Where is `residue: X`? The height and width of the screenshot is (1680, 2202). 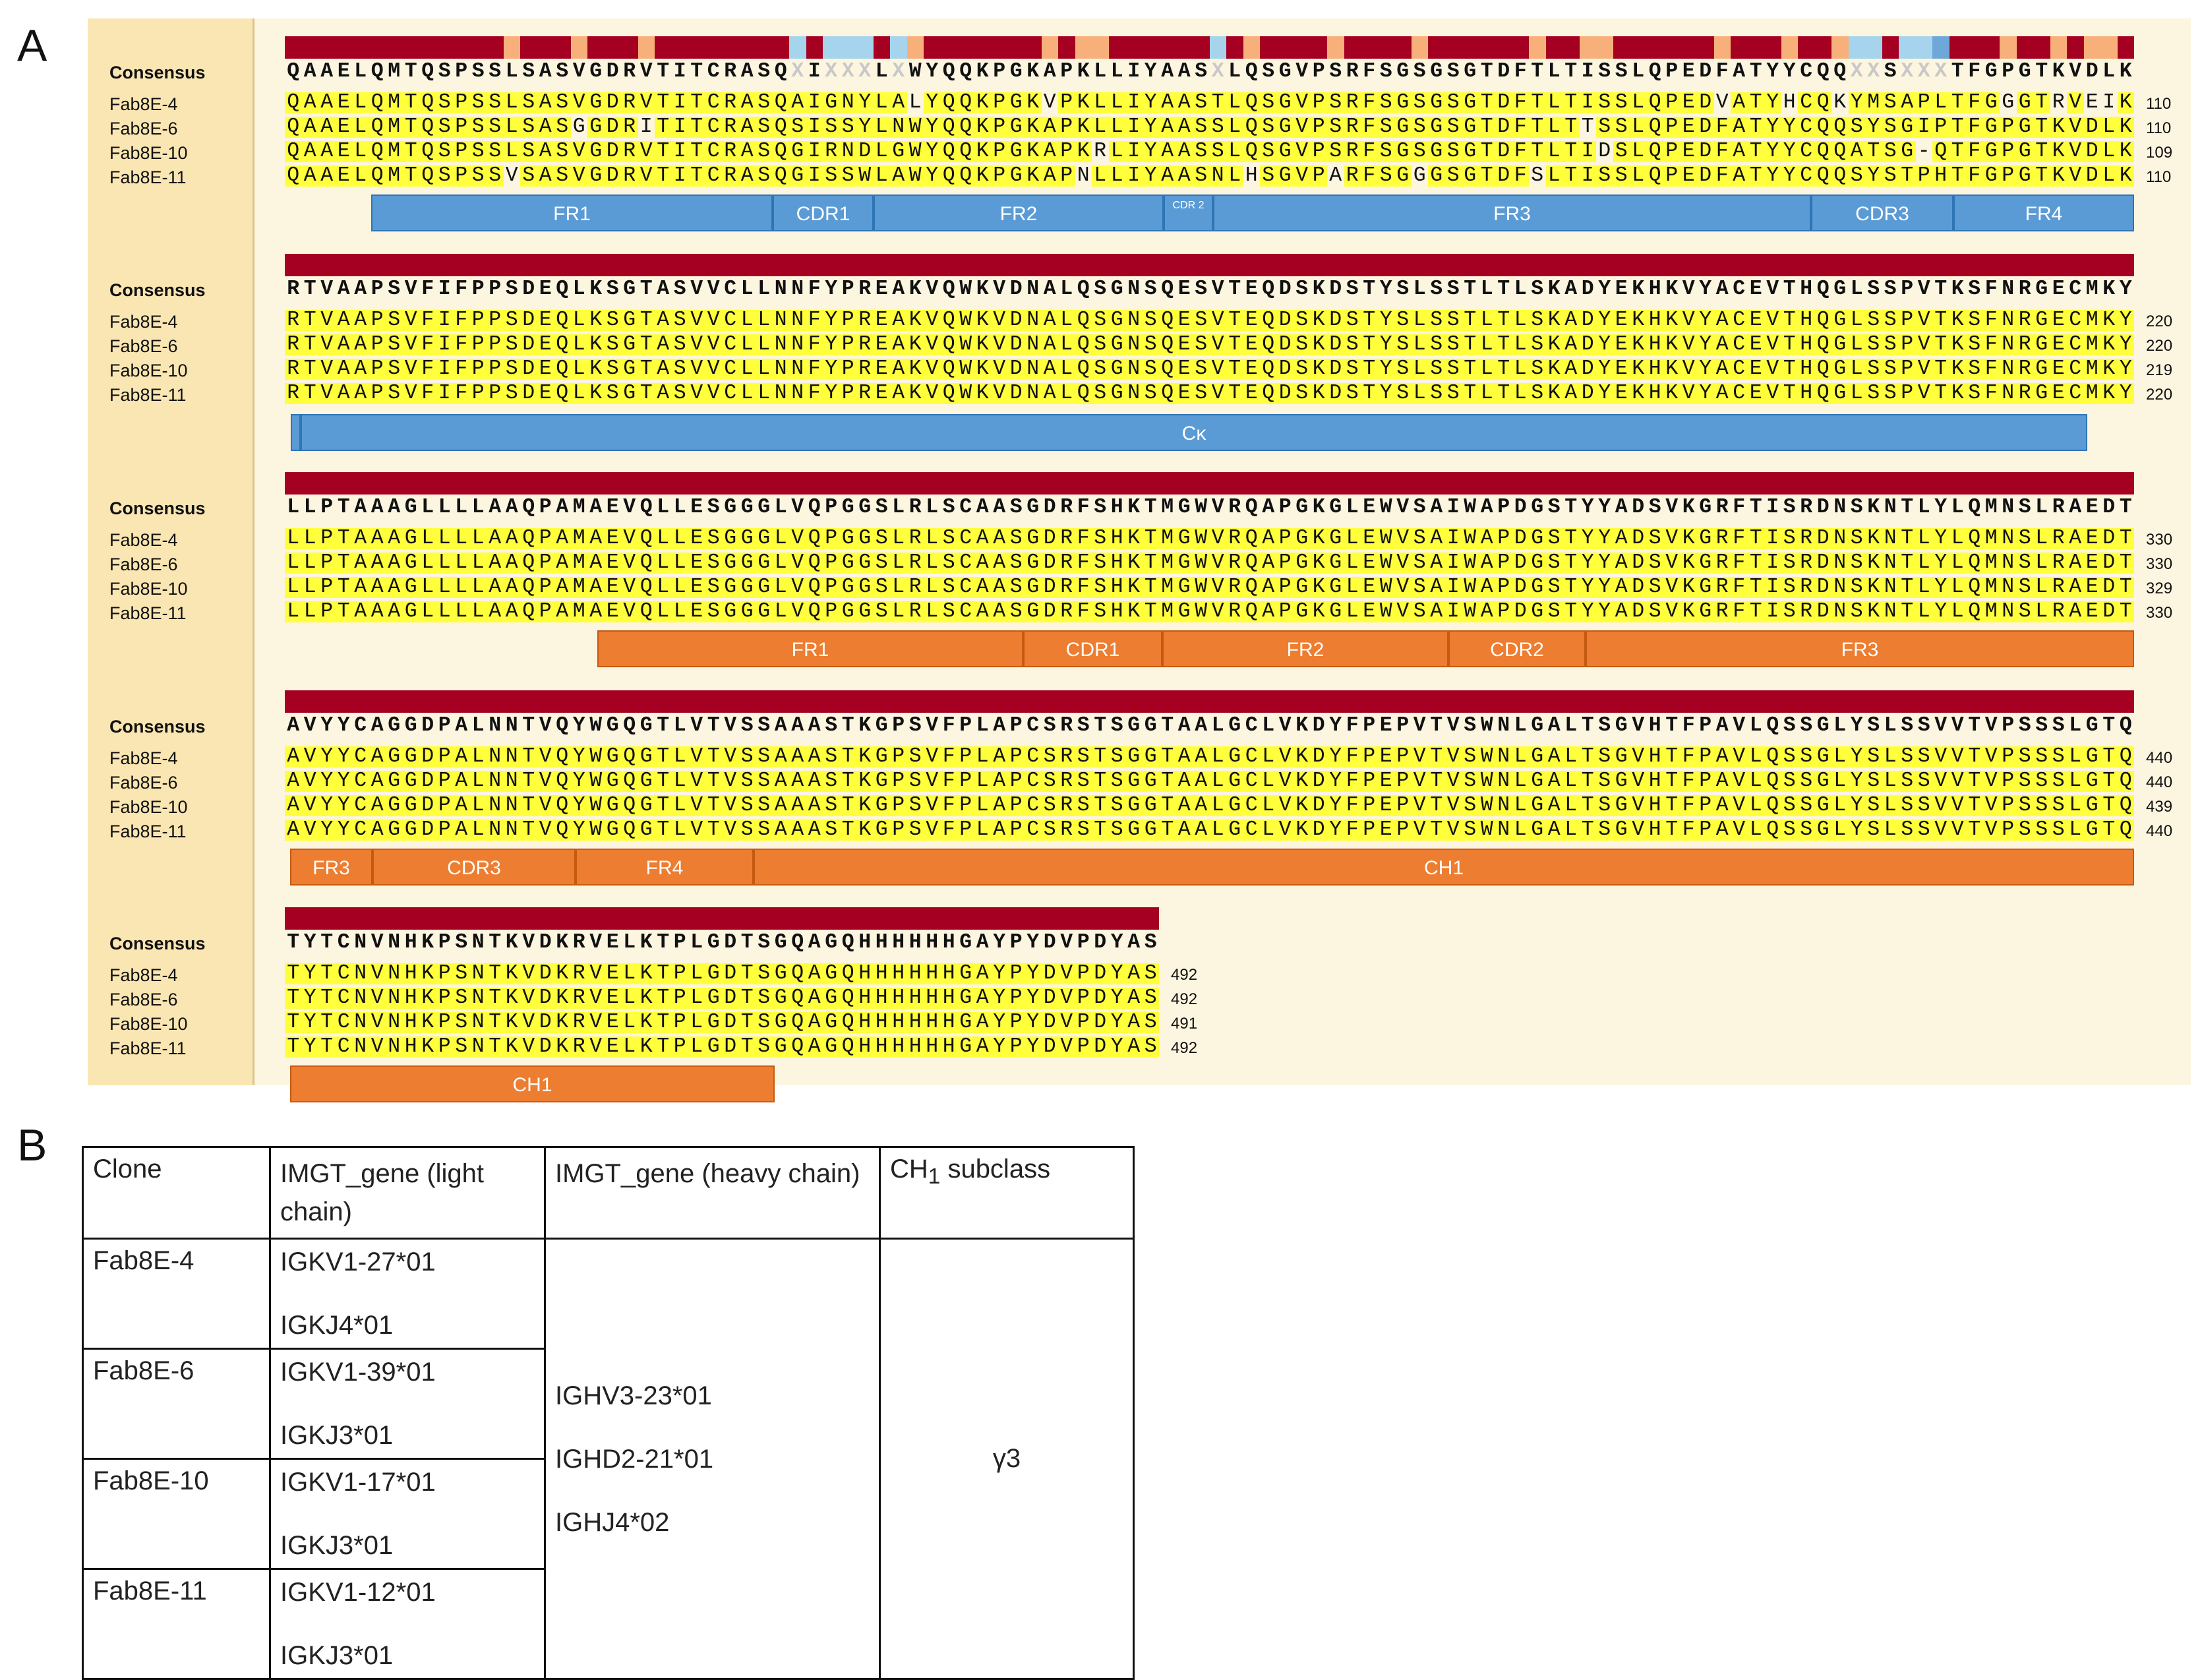 residue: X is located at coordinates (831, 71).